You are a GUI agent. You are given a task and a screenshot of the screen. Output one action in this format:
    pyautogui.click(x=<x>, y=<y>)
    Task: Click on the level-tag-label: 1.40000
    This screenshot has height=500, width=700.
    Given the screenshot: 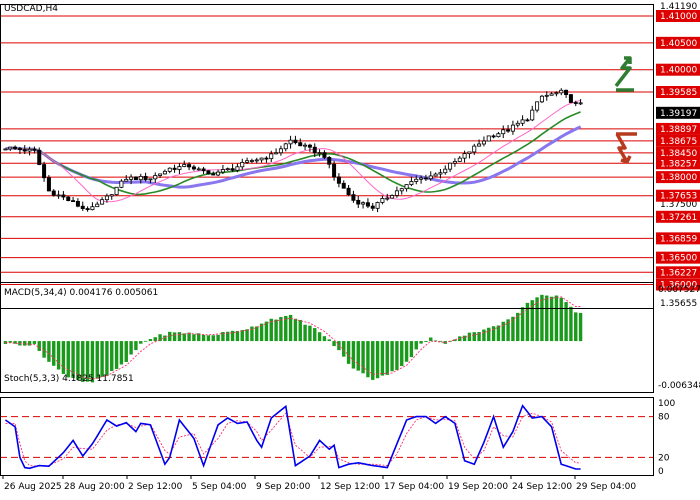 What is the action you would take?
    pyautogui.click(x=678, y=71)
    